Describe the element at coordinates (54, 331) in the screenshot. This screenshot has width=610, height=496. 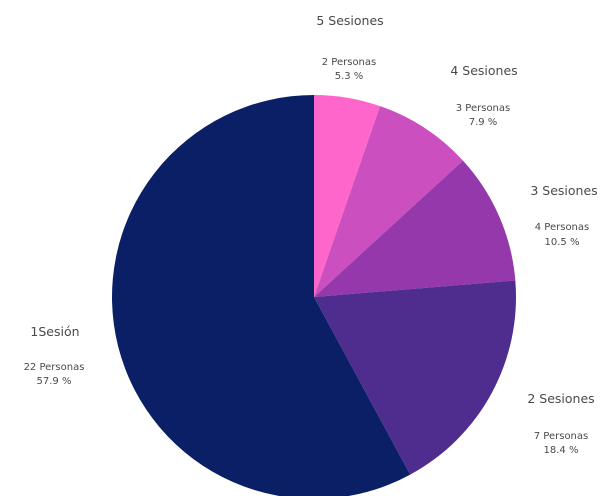
I see `slice-label-1-sesion: 1Sesión` at that location.